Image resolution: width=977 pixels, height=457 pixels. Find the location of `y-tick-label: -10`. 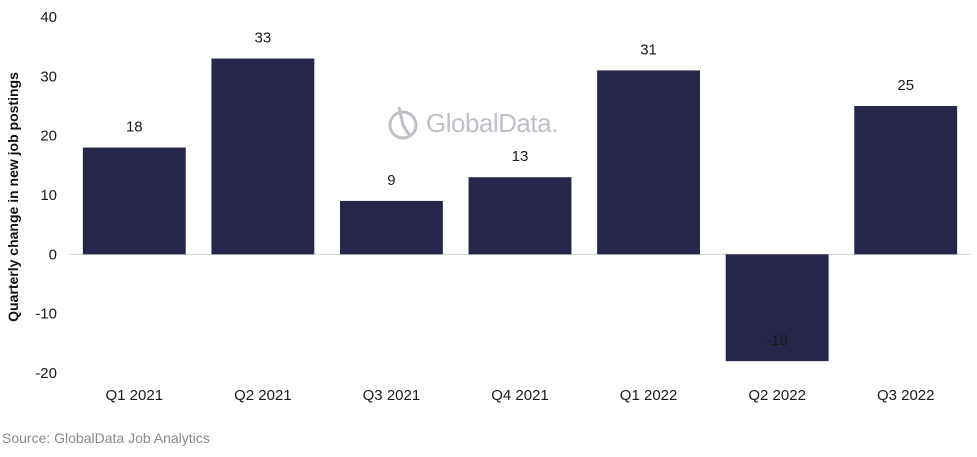

y-tick-label: -10 is located at coordinates (46, 314).